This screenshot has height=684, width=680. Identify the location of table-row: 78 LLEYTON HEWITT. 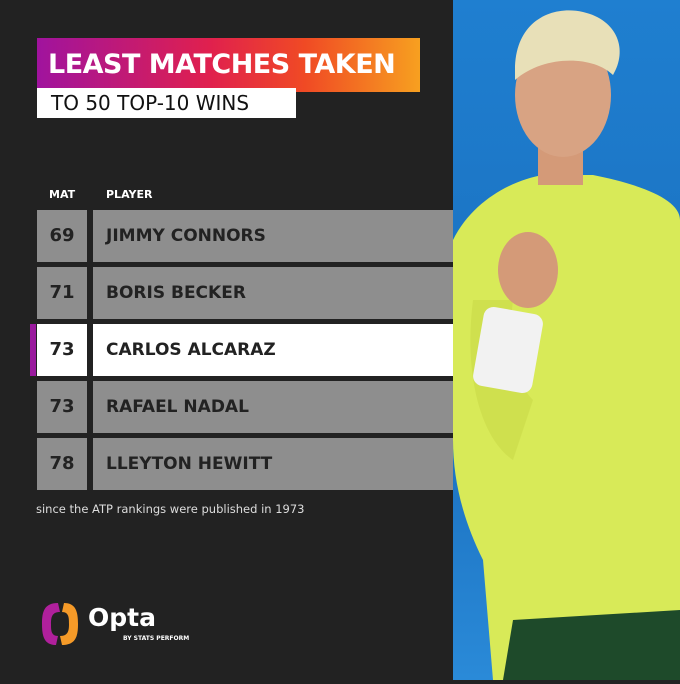
(245, 464).